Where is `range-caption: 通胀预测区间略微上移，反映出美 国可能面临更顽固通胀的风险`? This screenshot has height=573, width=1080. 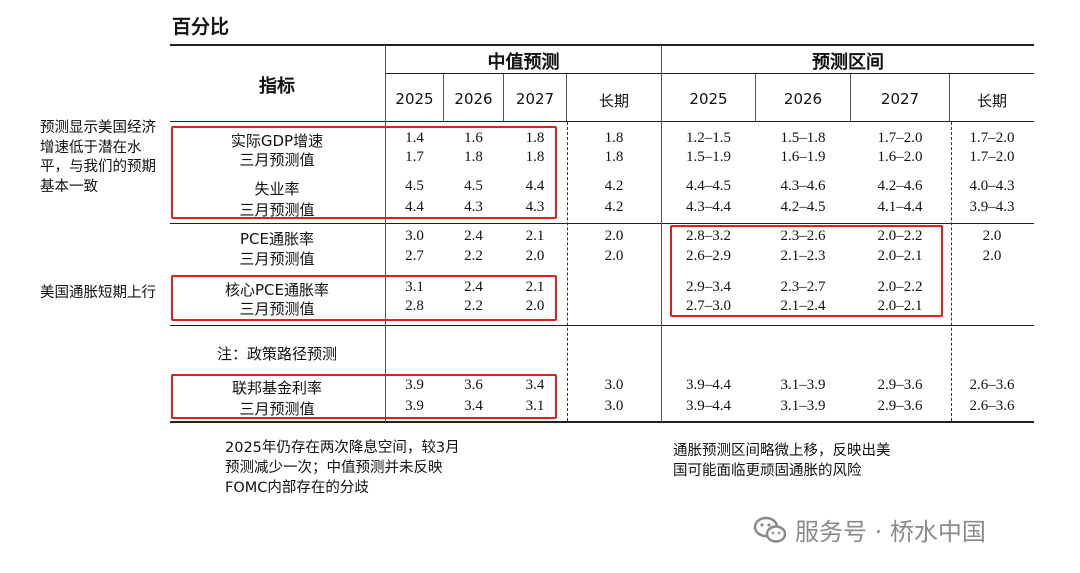
range-caption: 通胀预测区间略微上移，反映出美 国可能面临更顽固通胀的风险 is located at coordinates (782, 461).